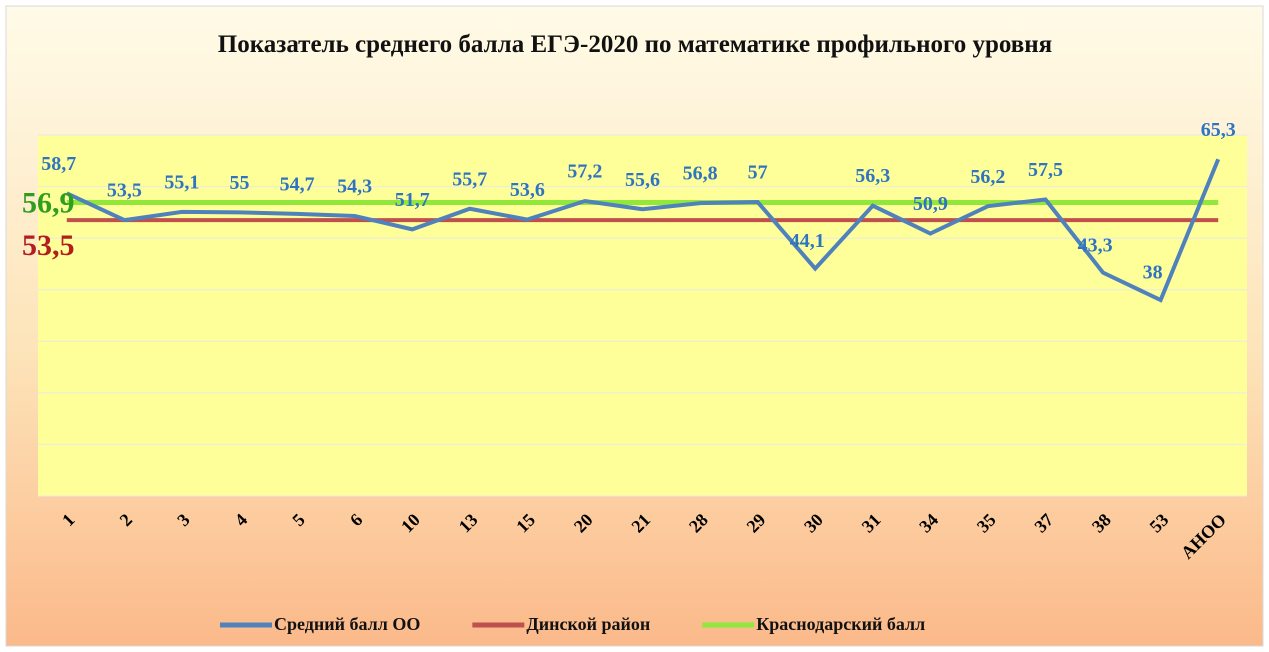 This screenshot has height=652, width=1269. I want to click on data-label: 55,1, so click(181, 182).